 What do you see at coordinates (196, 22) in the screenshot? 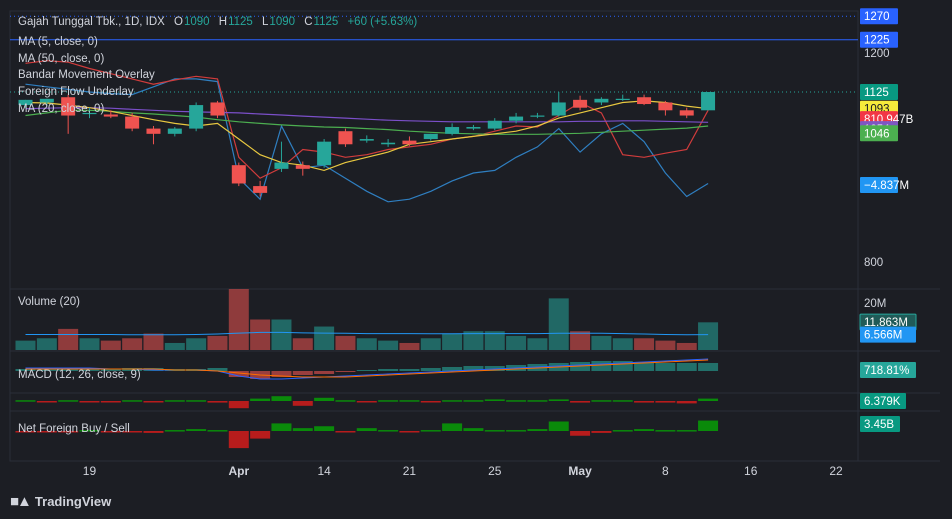
I see `open-value: 1090` at bounding box center [196, 22].